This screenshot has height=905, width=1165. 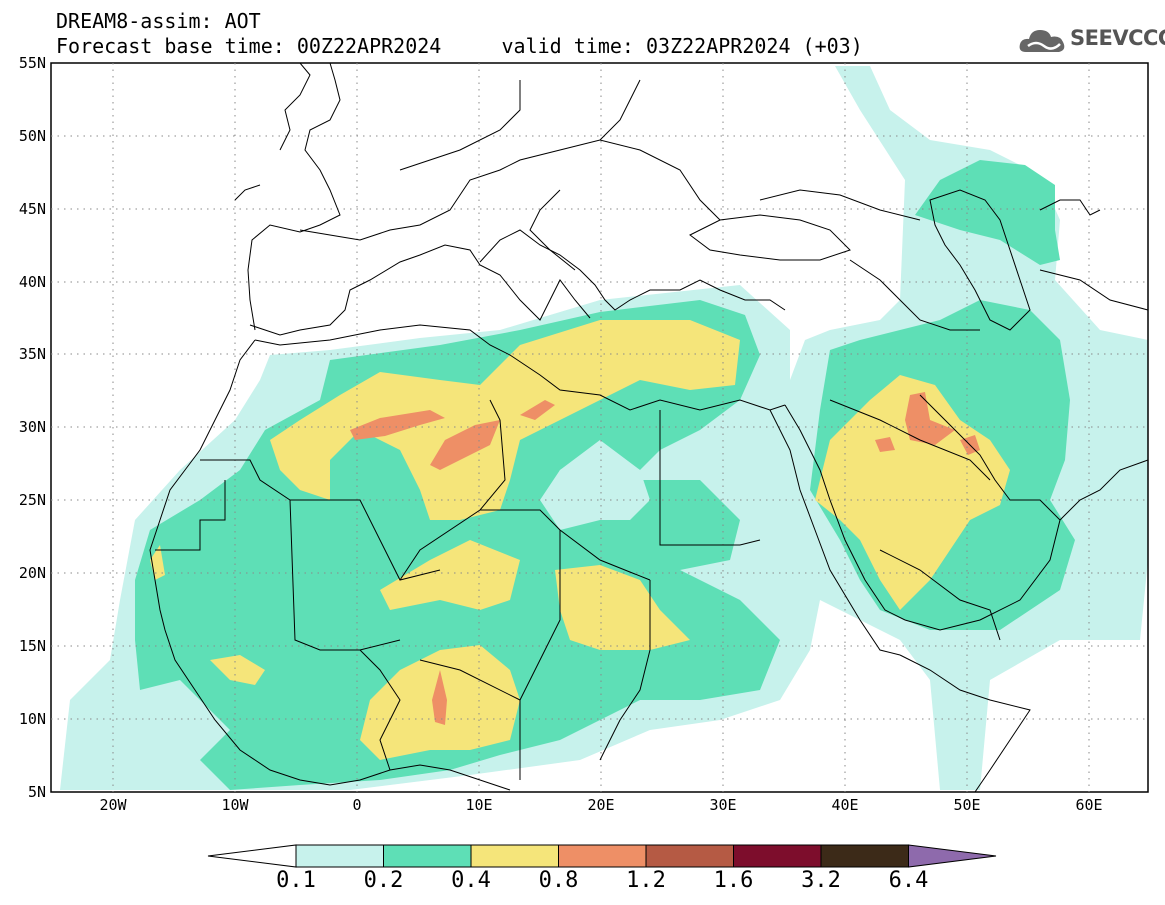 What do you see at coordinates (32, 136) in the screenshot?
I see `lat-label: 50N` at bounding box center [32, 136].